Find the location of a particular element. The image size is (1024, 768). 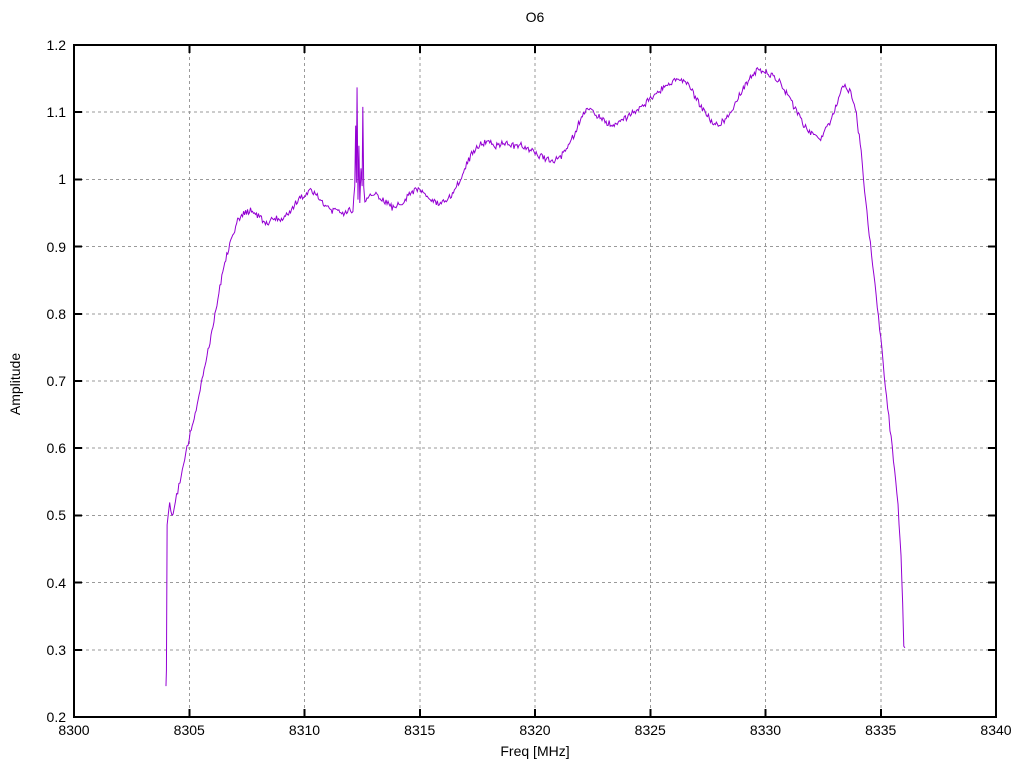

y-tick-label: 0.7 is located at coordinates (56, 381).